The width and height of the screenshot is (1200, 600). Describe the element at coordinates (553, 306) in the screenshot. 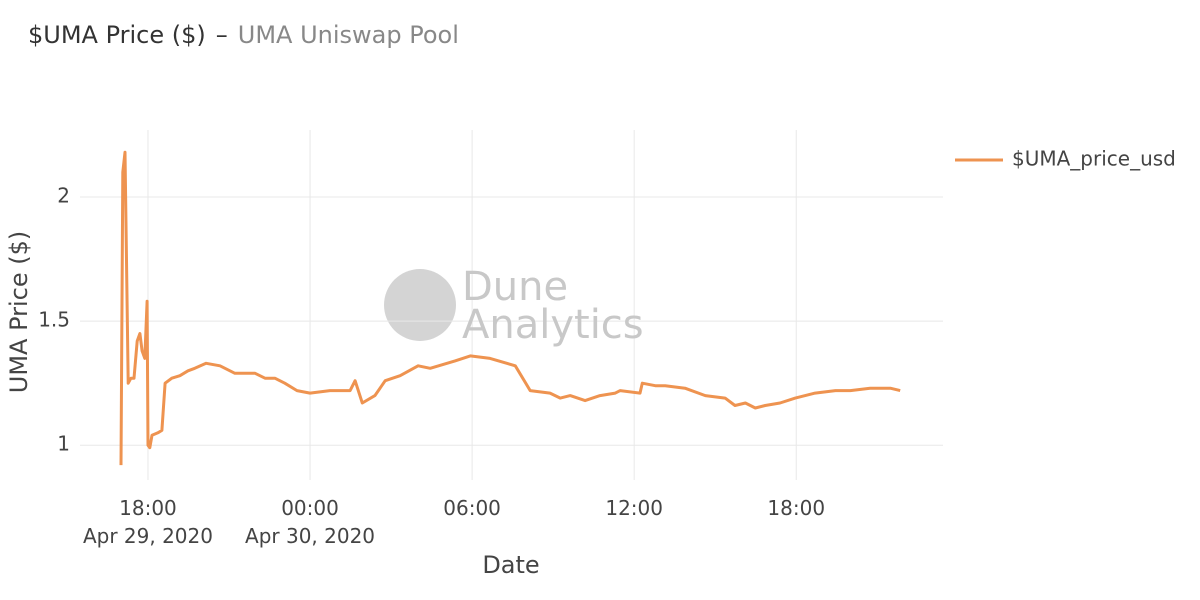

I see `watermark: Dune Analytics` at that location.